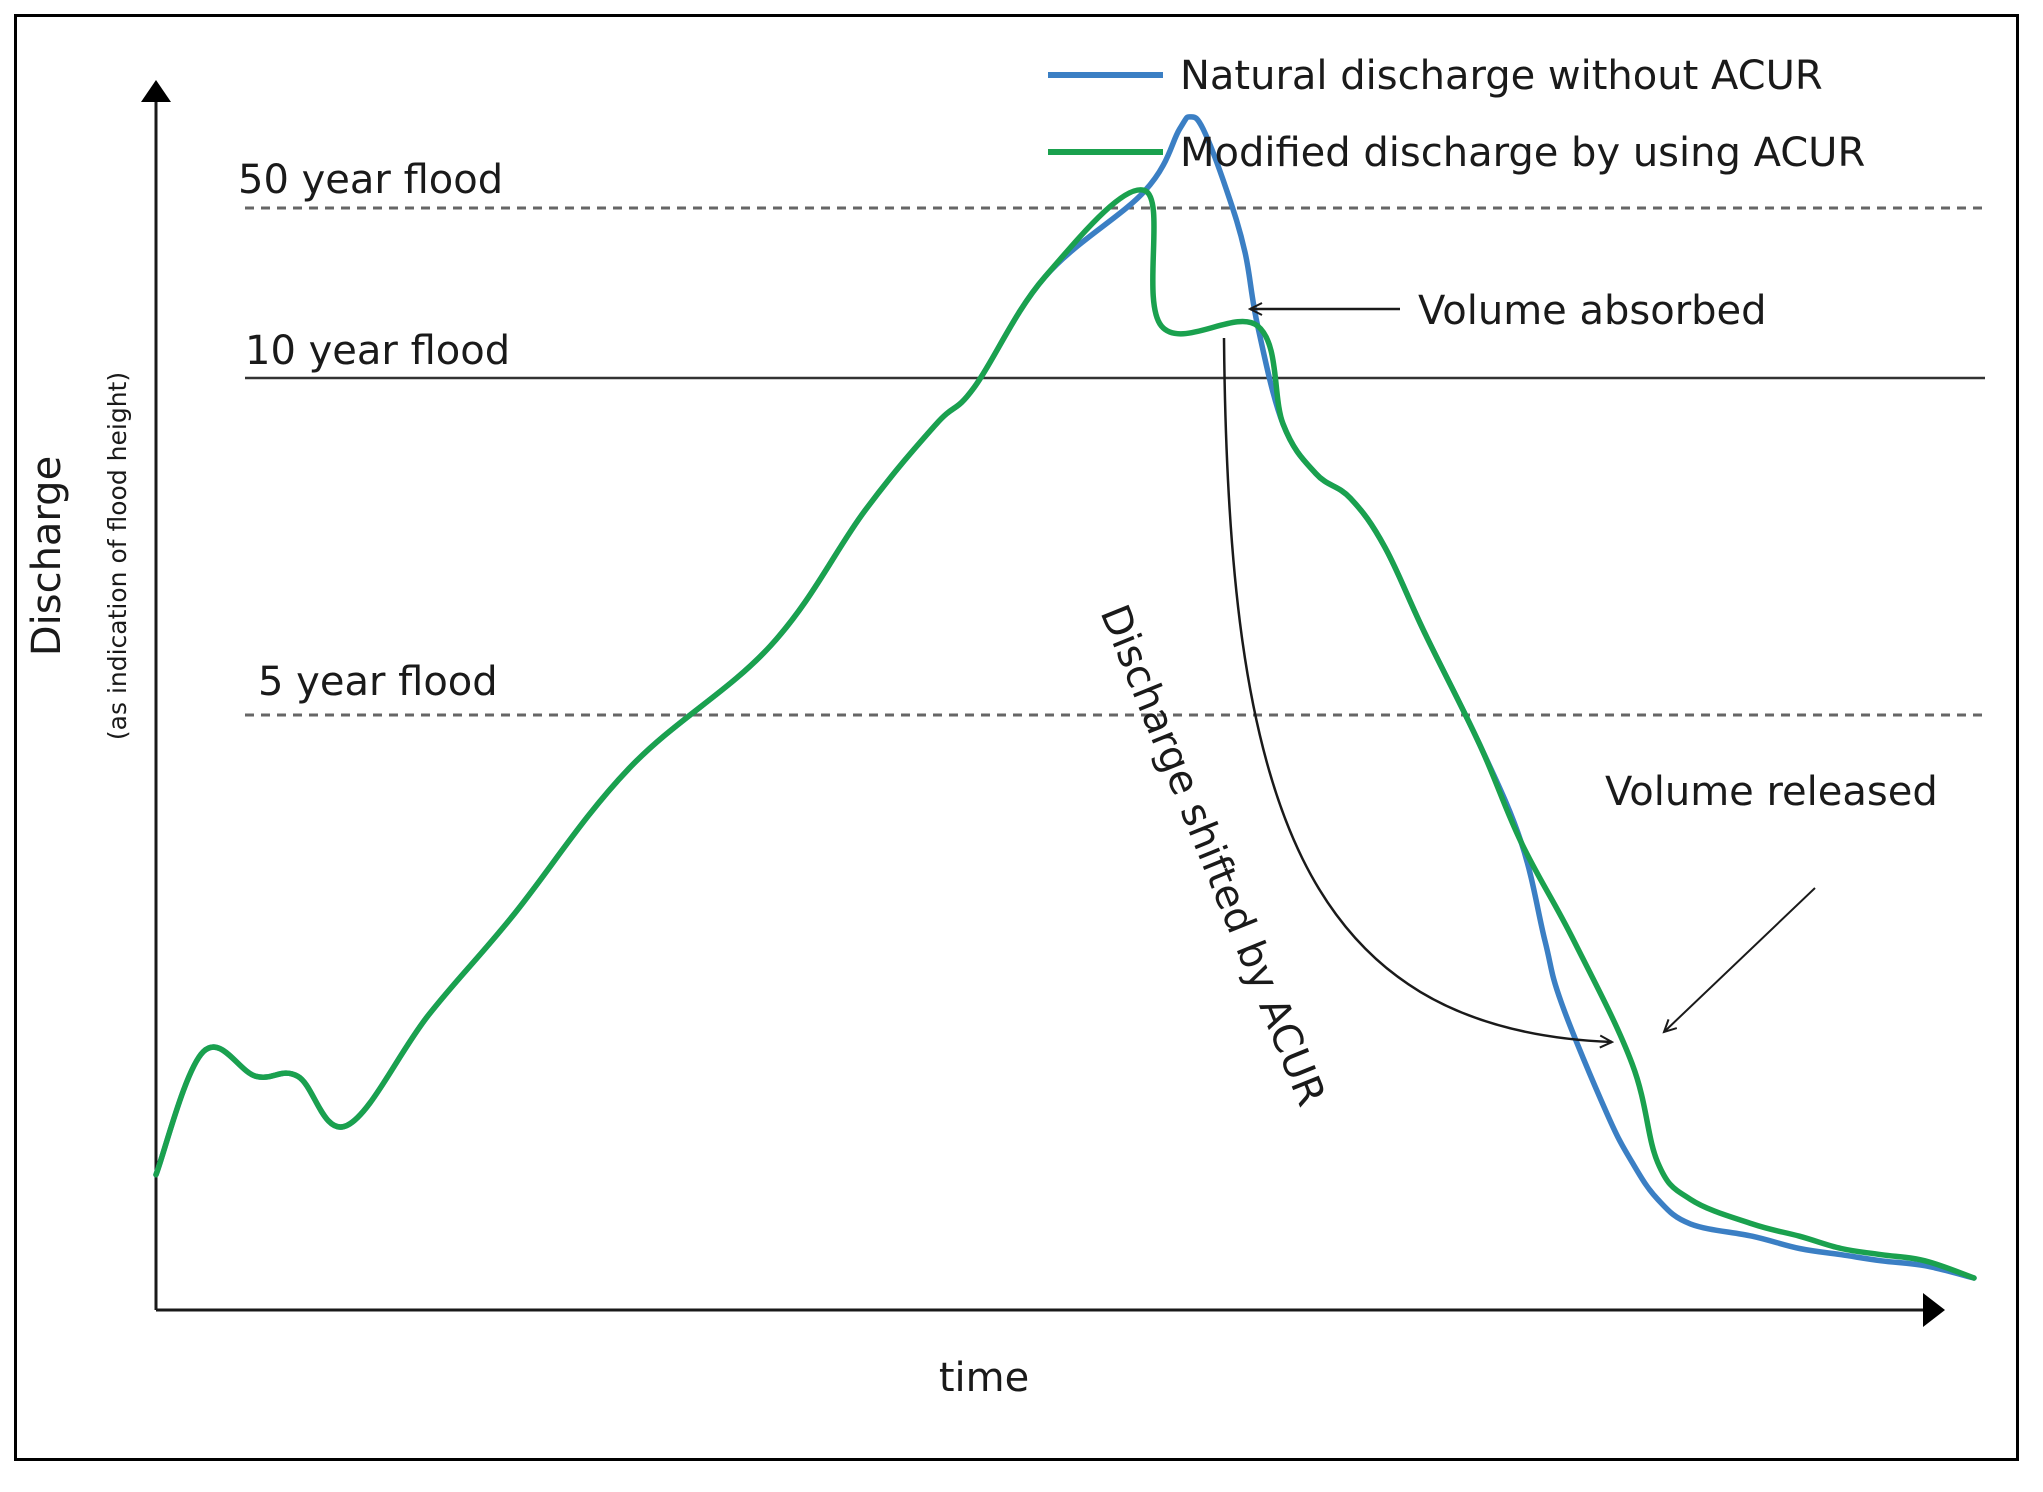  Describe the element at coordinates (156, 91) in the screenshot. I see `y-axis-arrowhead` at that location.